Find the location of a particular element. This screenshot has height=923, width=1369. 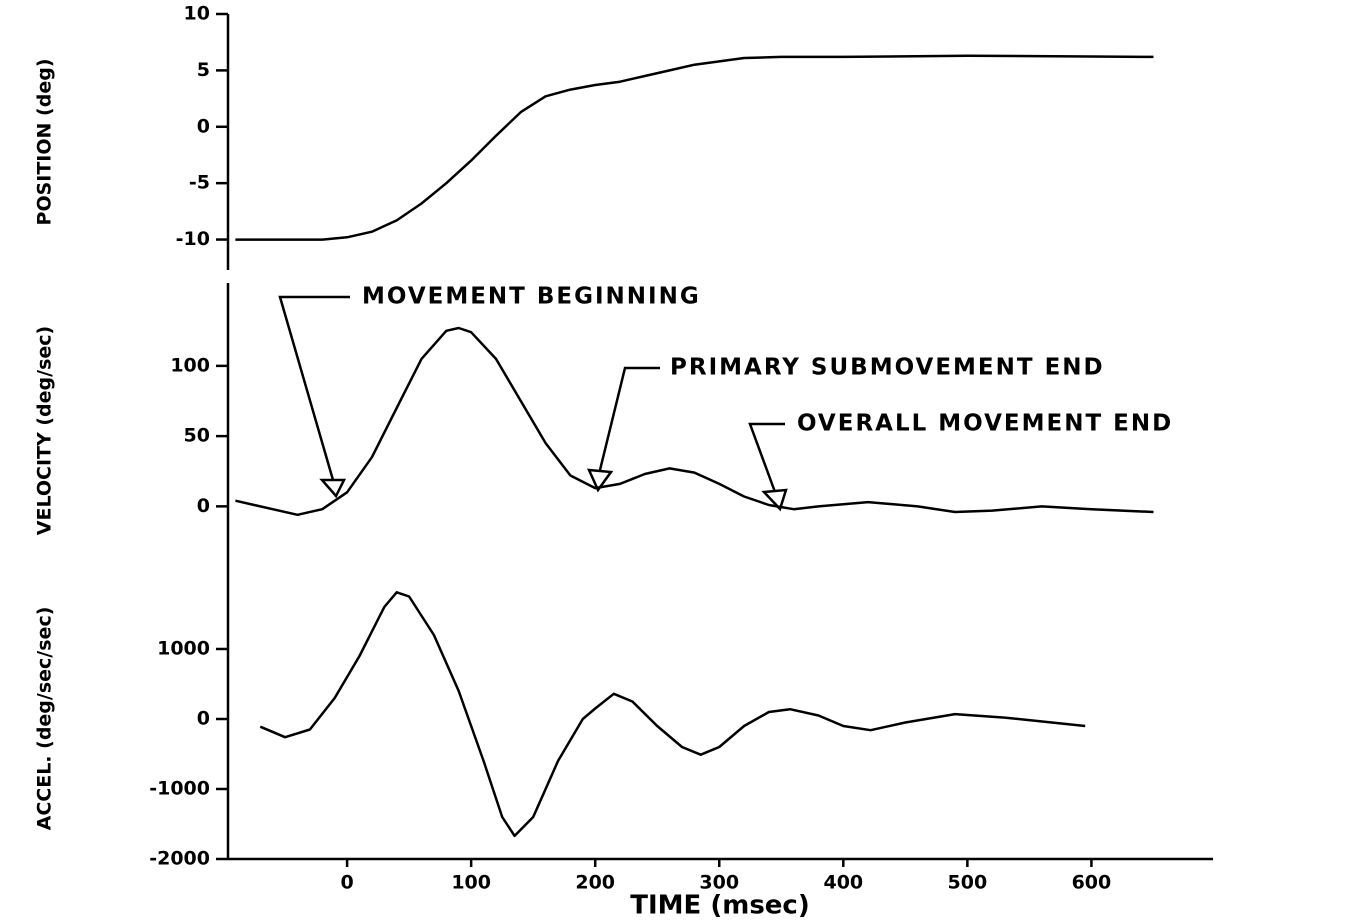

x-tick-label: 600 is located at coordinates (1092, 883).